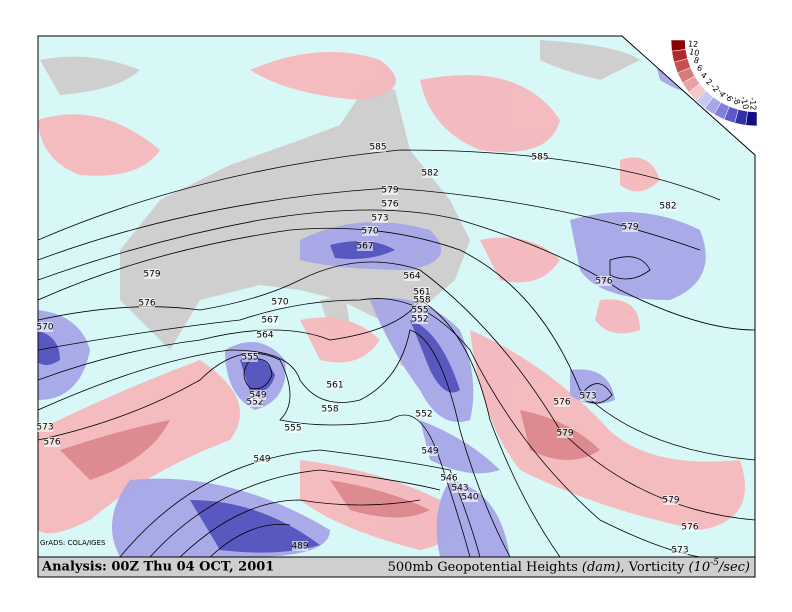  I want to click on legend-label: -4, so click(721, 93).